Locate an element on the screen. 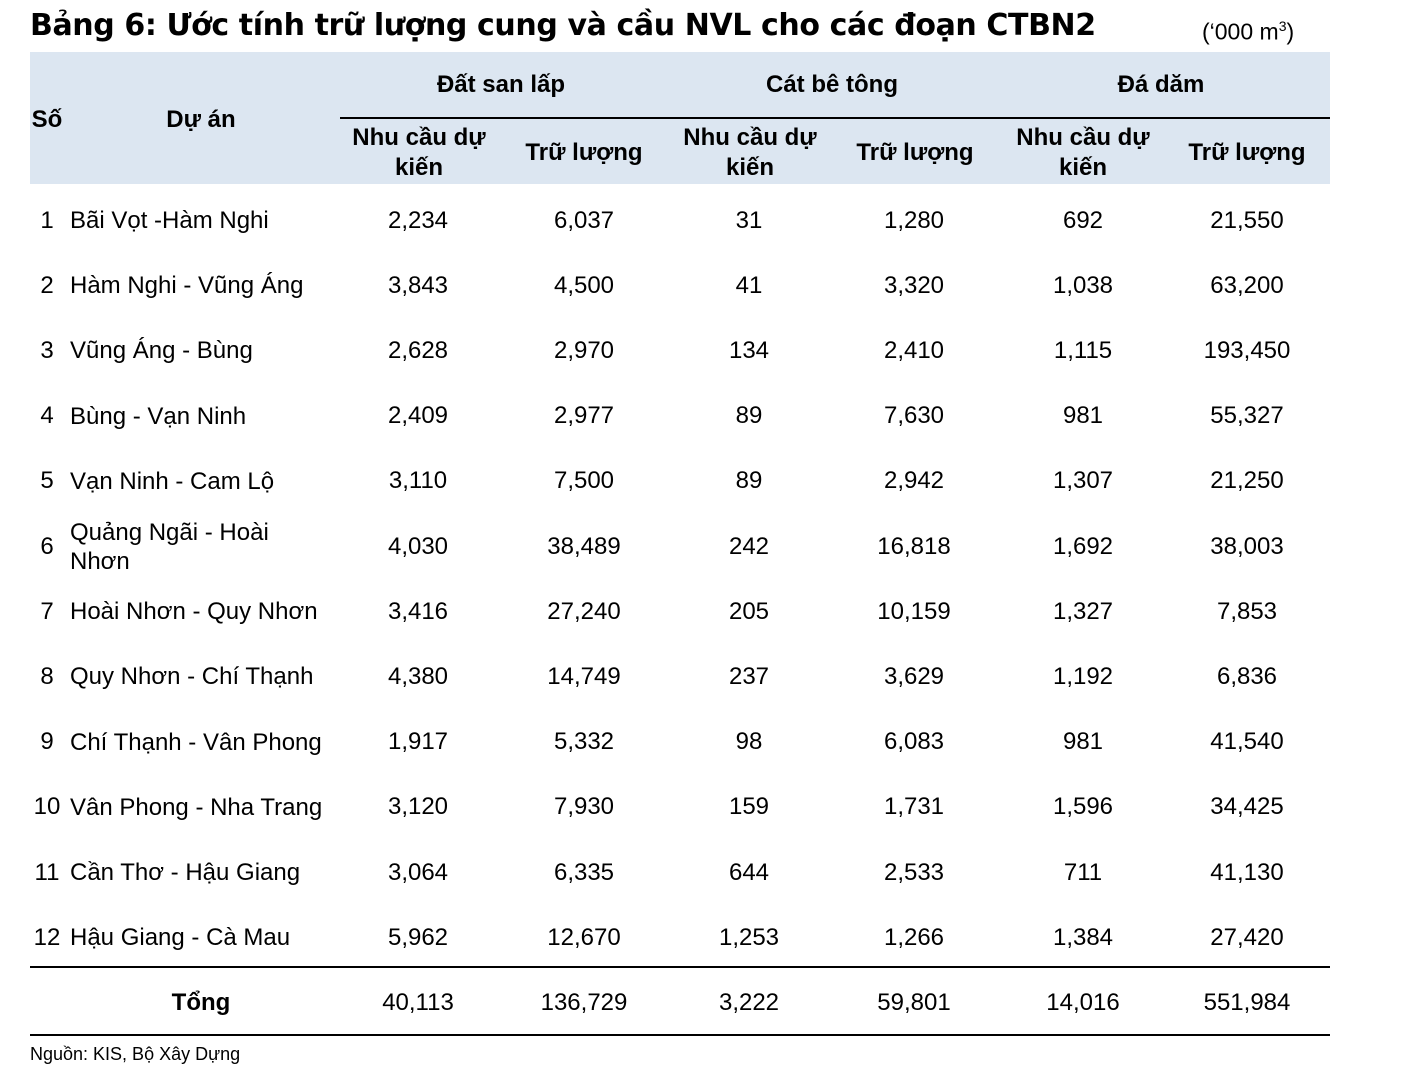  value-cell: 10,159 is located at coordinates (914, 611).